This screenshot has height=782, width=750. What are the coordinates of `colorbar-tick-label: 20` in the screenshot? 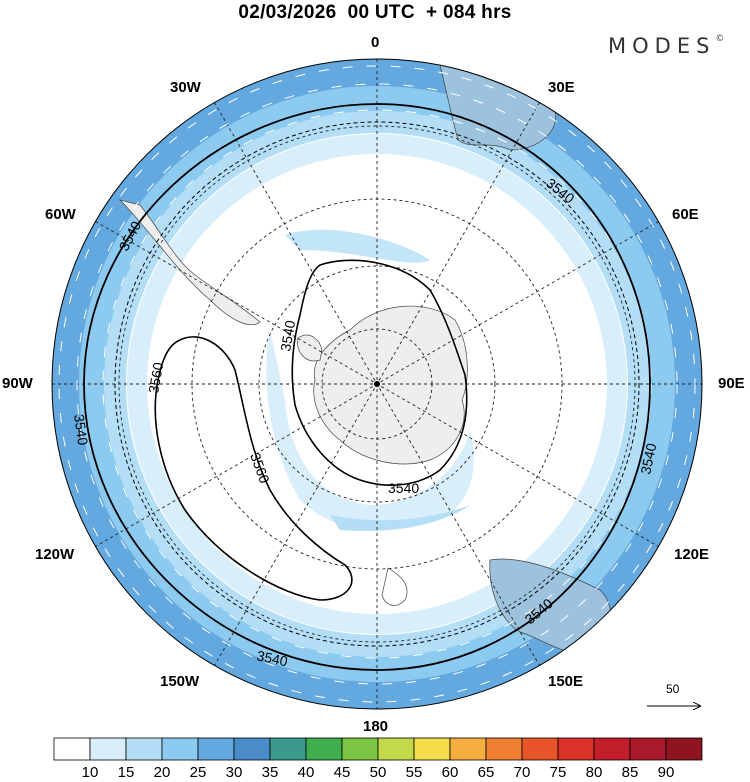 It's located at (162, 772).